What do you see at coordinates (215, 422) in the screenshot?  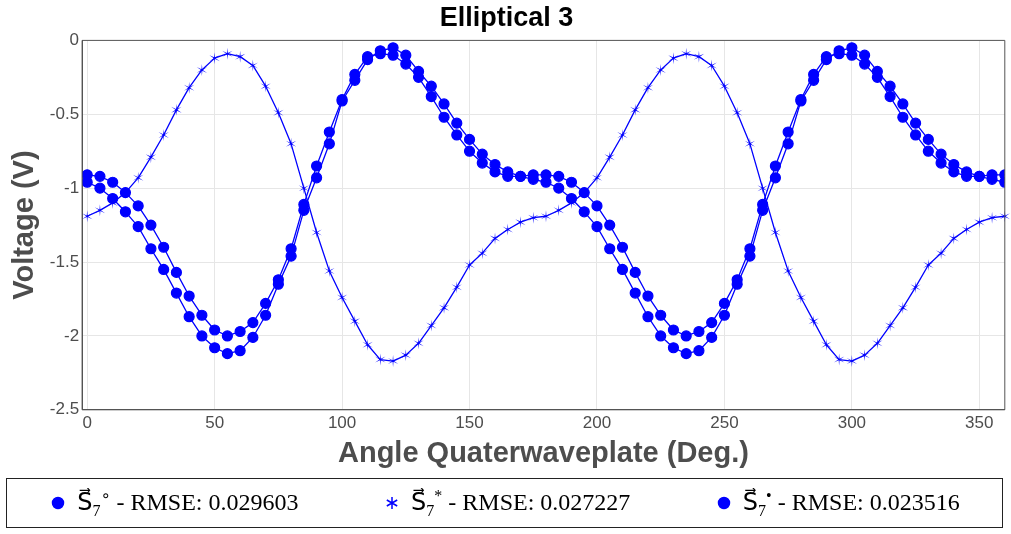 I see `x-tick-label: 50` at bounding box center [215, 422].